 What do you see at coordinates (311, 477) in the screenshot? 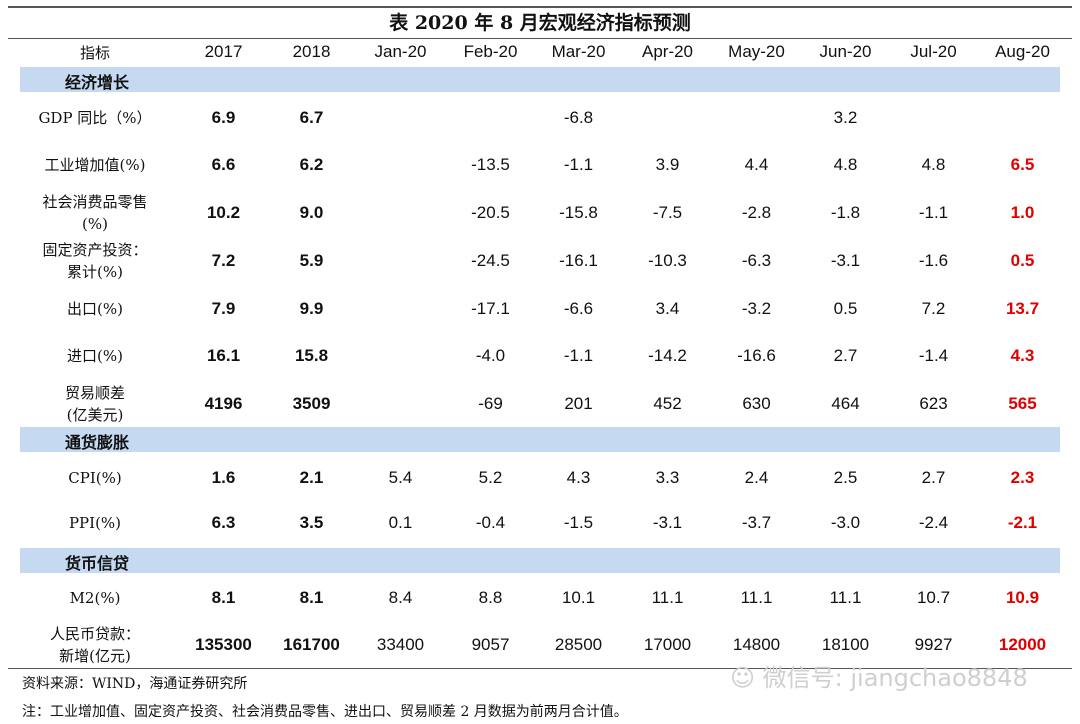
I see `value-cell: 2.1` at bounding box center [311, 477].